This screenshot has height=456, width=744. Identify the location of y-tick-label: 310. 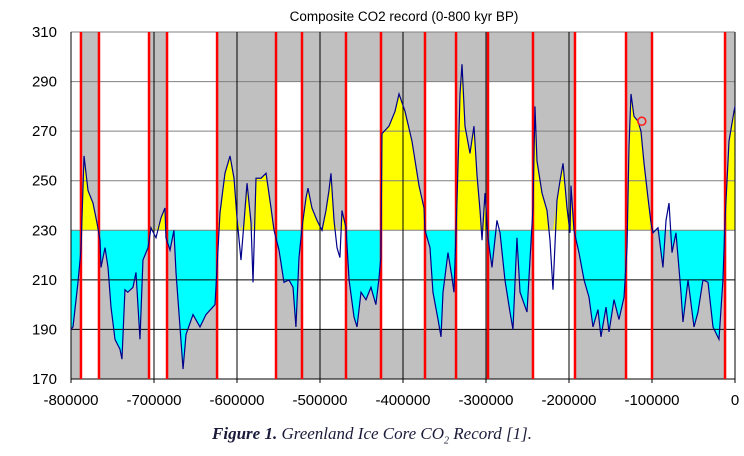
(44, 32).